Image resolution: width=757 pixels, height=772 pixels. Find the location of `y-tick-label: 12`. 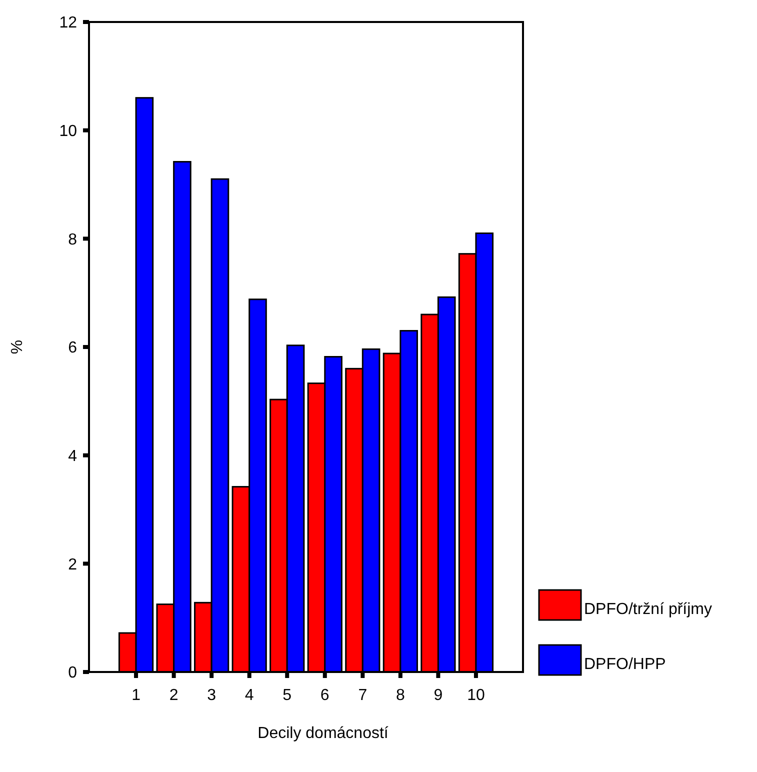

y-tick-label: 12 is located at coordinates (68, 23).